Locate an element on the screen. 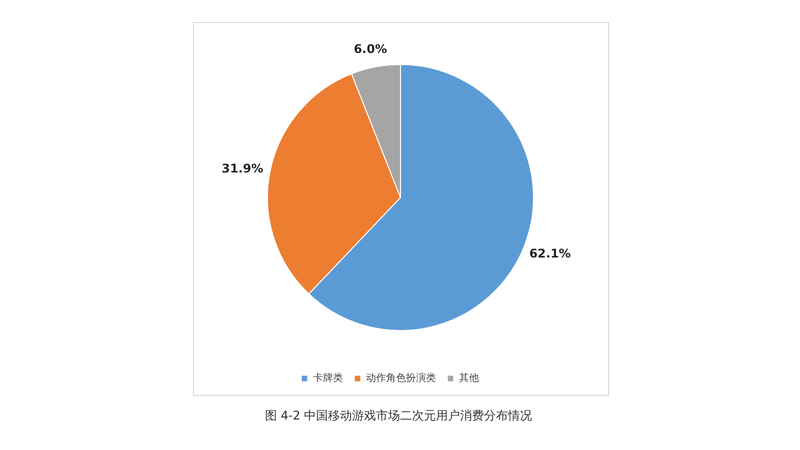 The image size is (800, 450). legend-label: 卡牌类 is located at coordinates (328, 378).